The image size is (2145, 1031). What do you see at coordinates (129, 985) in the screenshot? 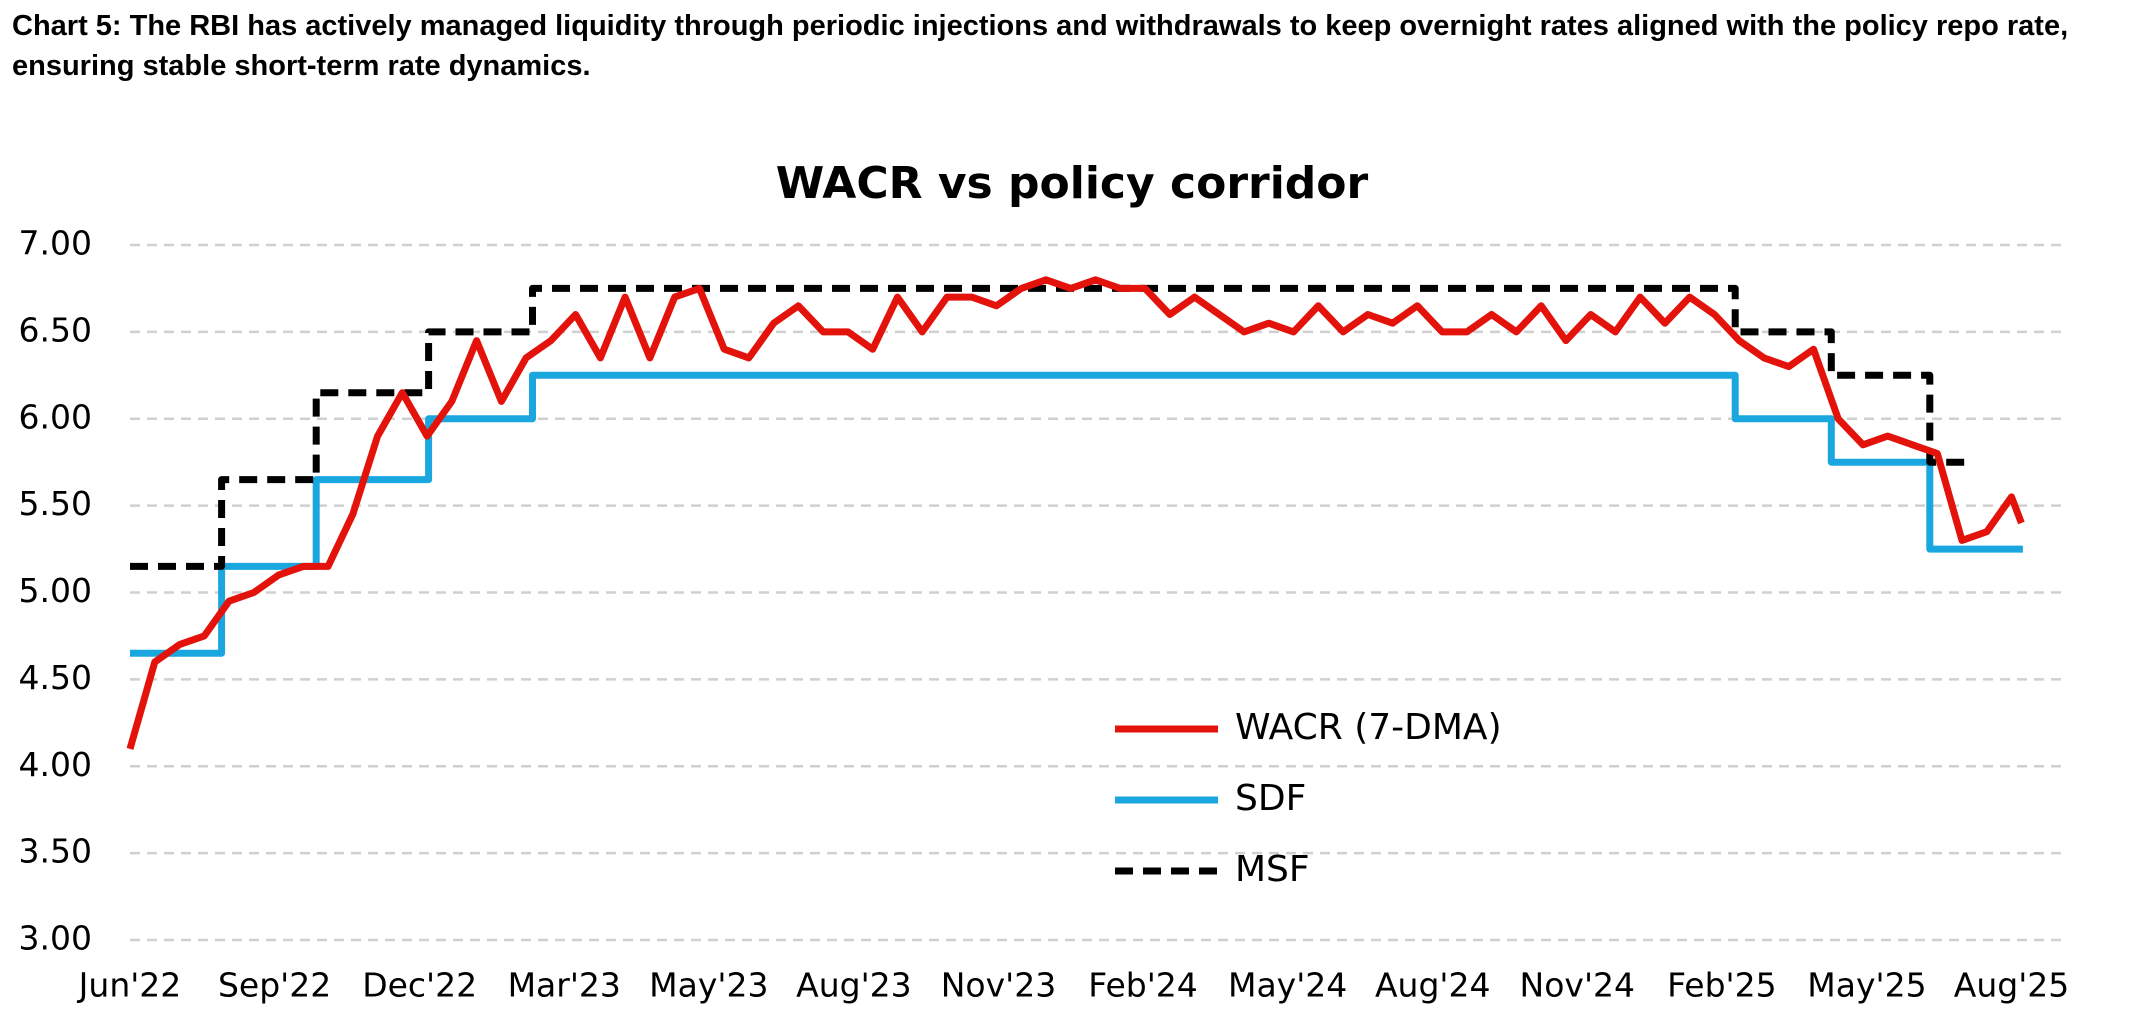
I see `x-tick-label: Jun'22` at bounding box center [129, 985].